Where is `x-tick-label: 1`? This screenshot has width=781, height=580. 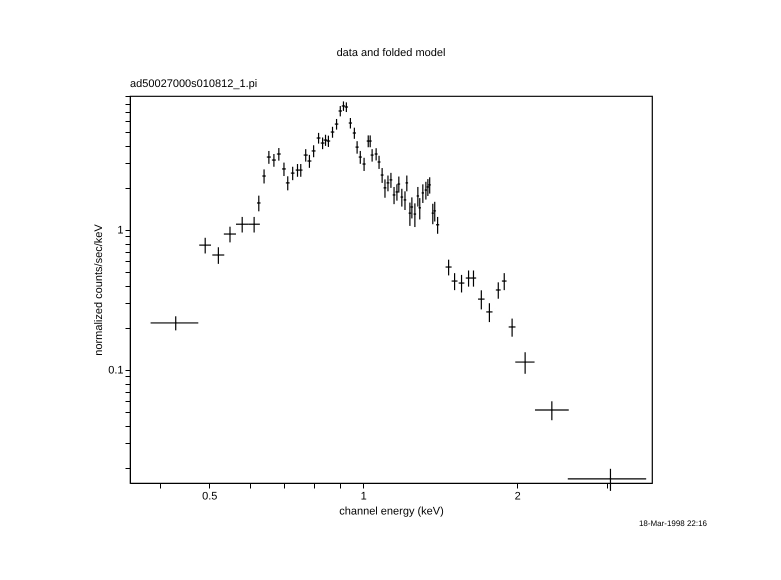
x-tick-label: 1 is located at coordinates (363, 496).